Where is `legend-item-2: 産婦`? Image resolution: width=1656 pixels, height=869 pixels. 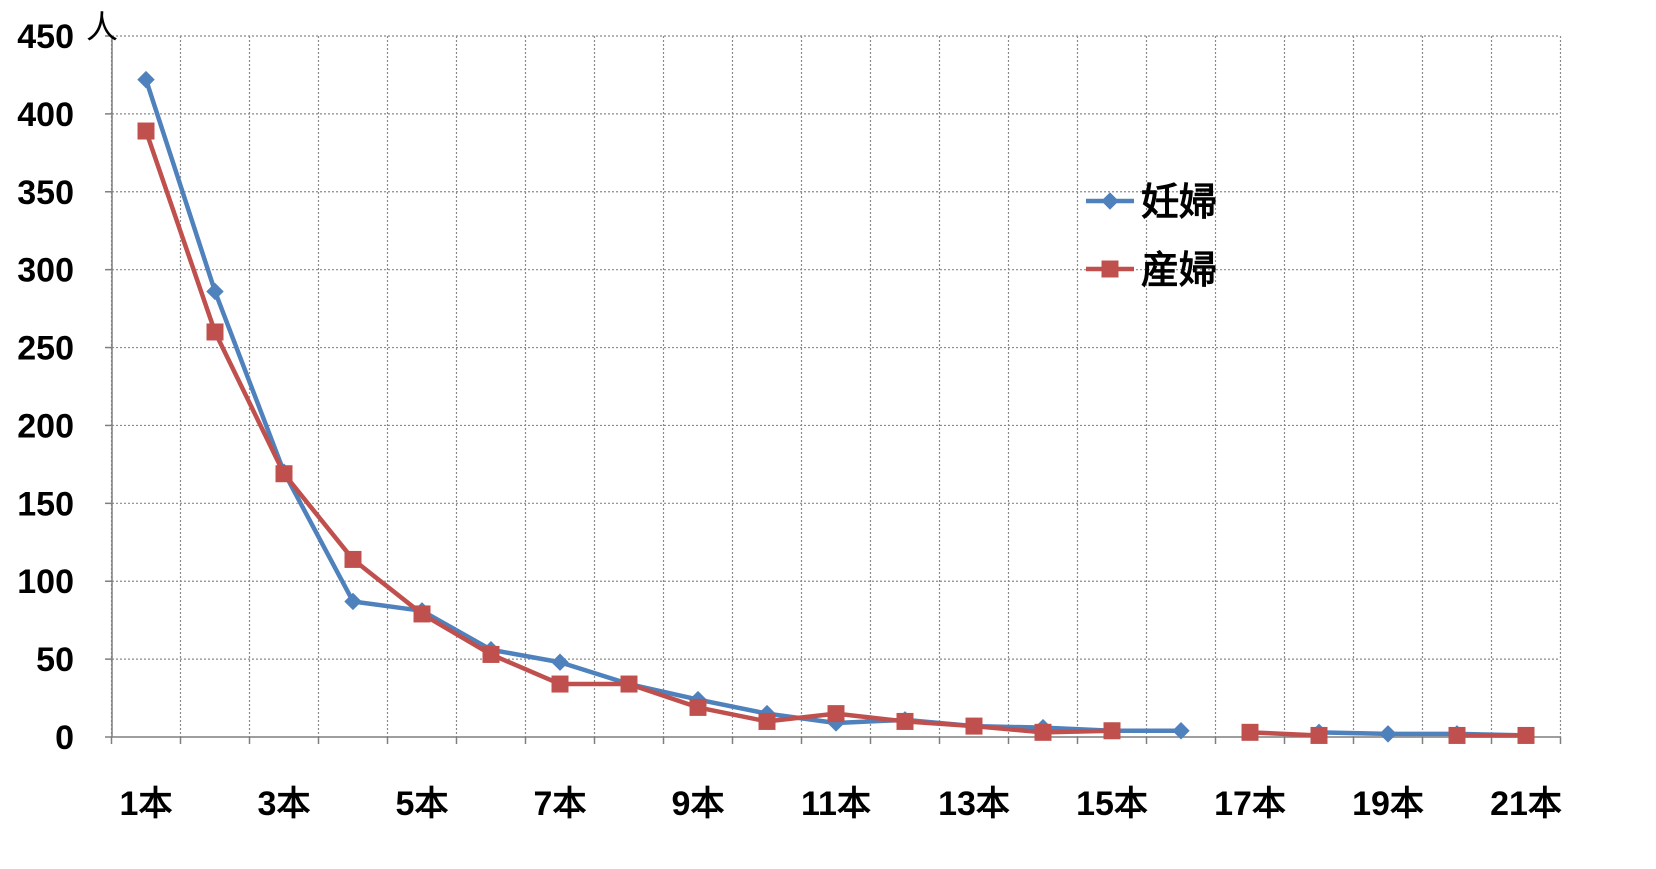
legend-item-2: 産婦 is located at coordinates (1151, 270).